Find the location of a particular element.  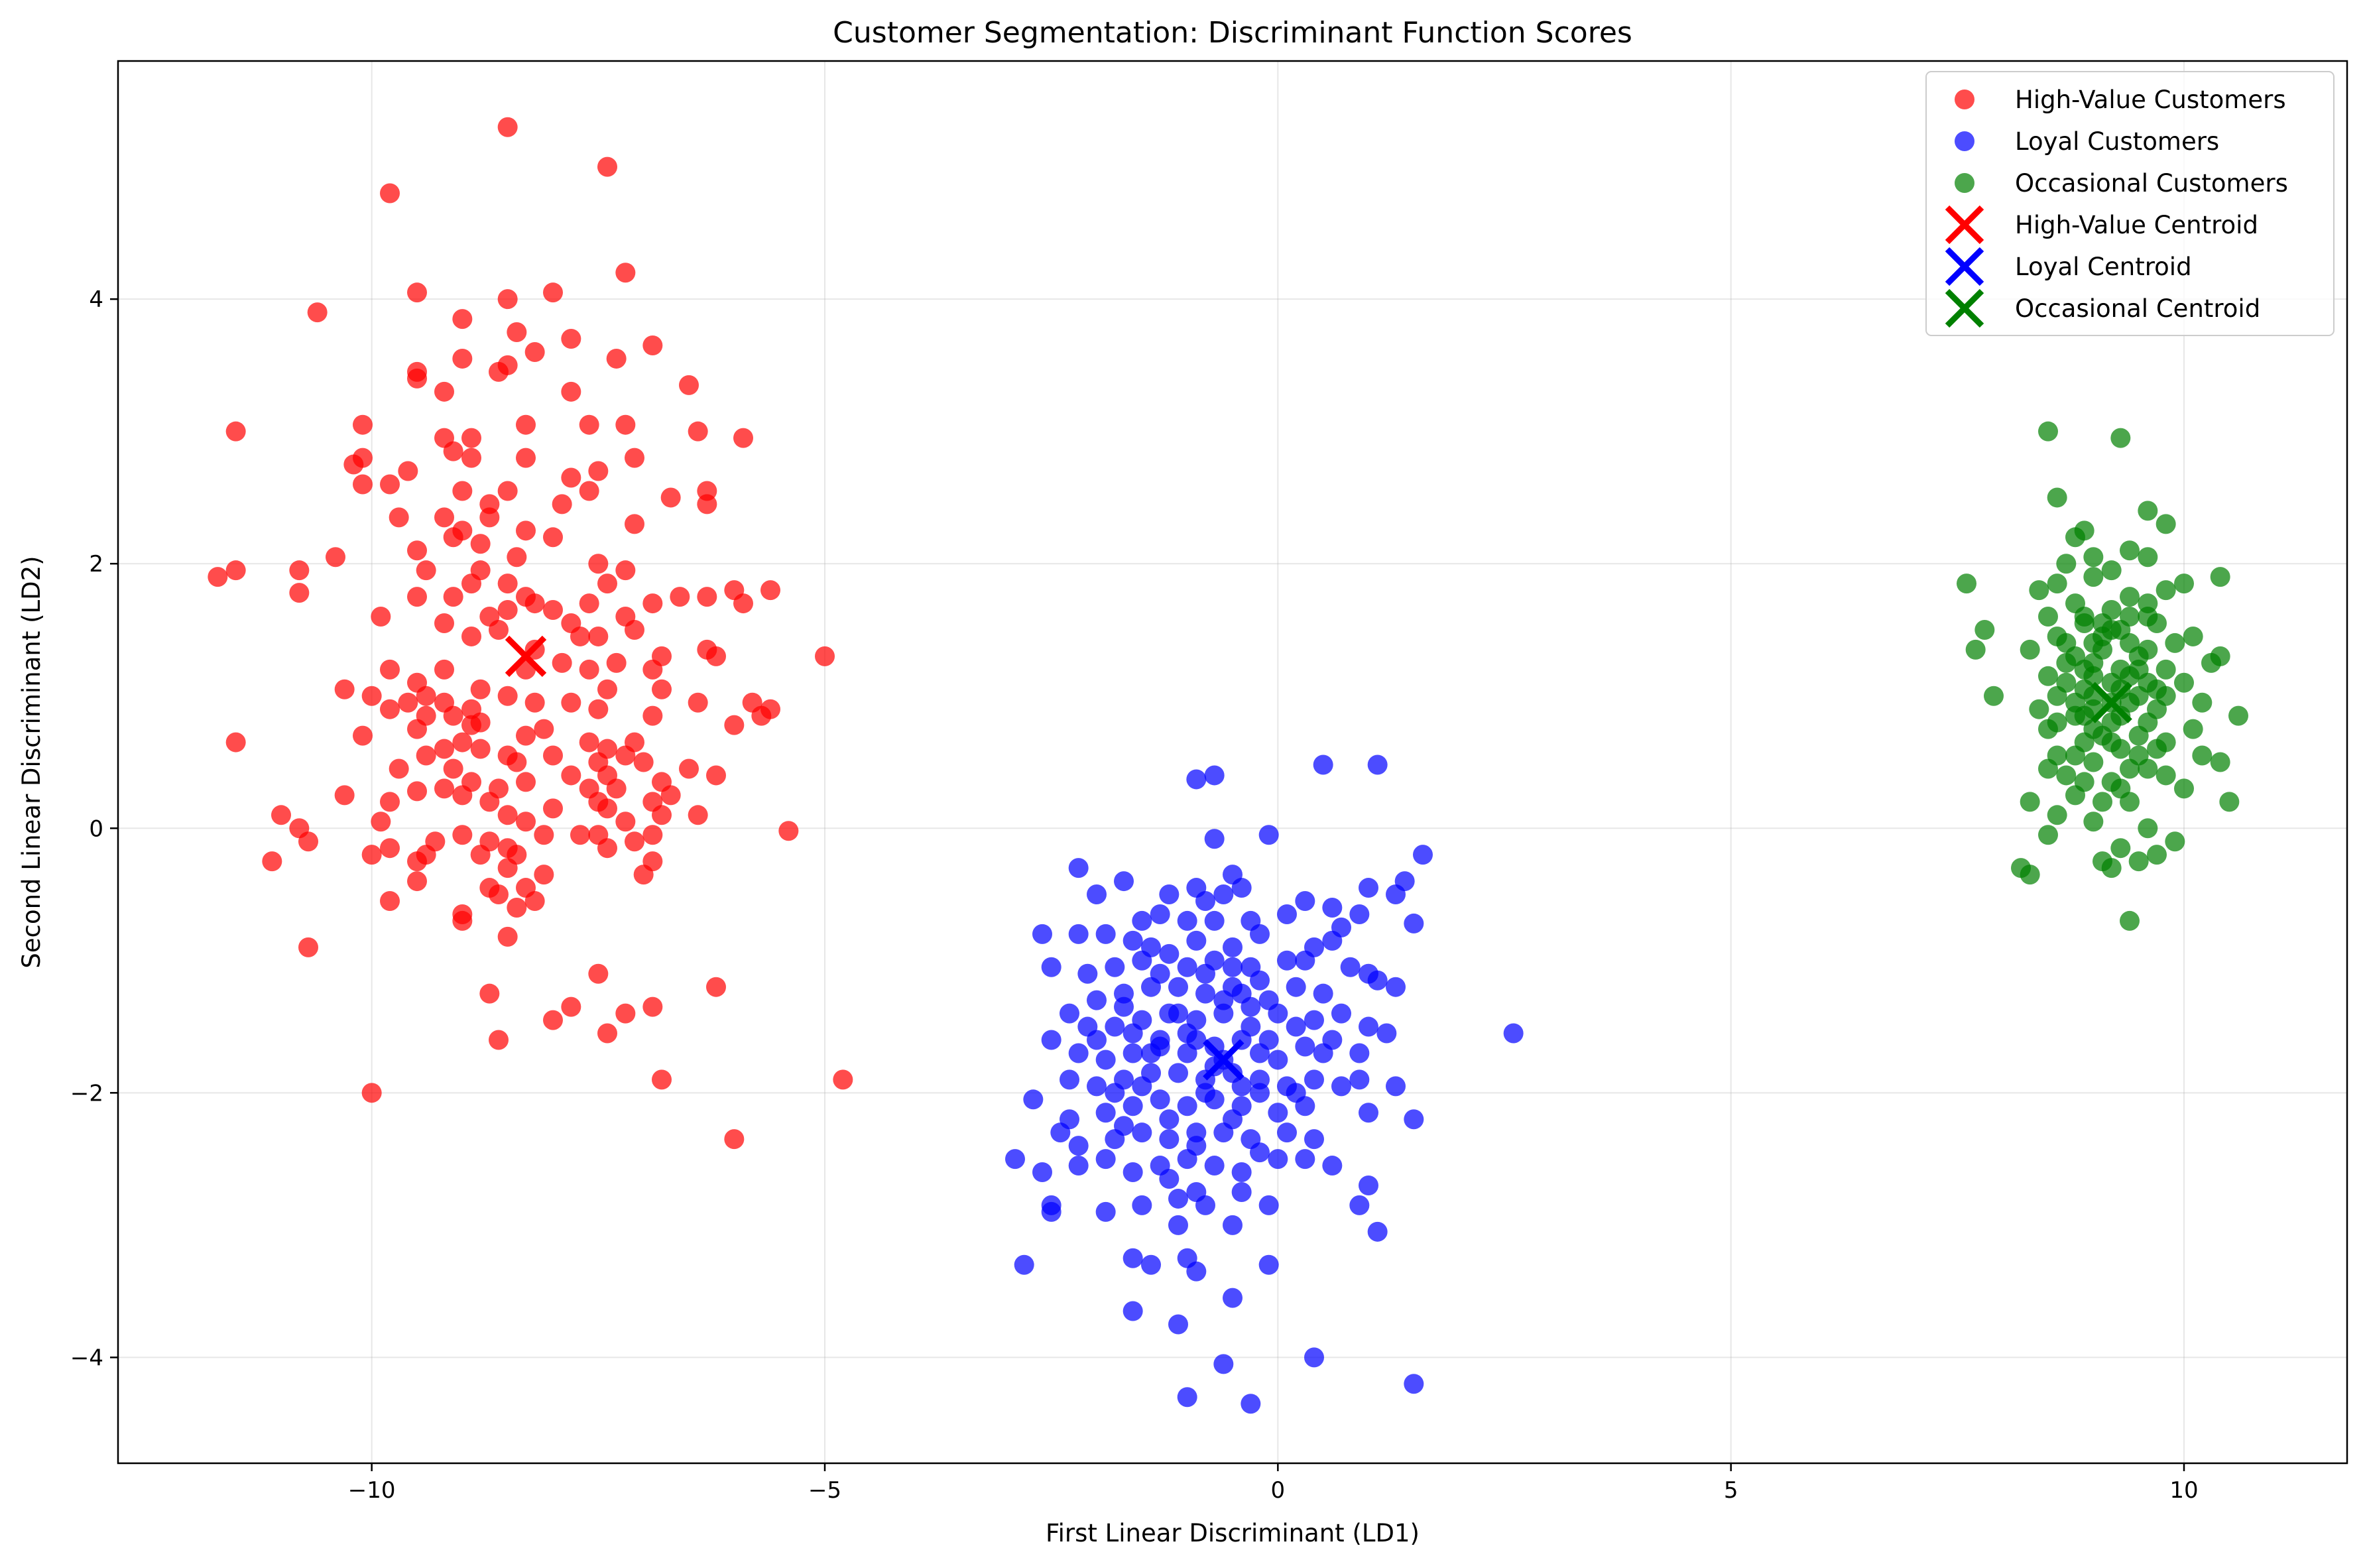

x-axis-label: First Linear Discriminant (LD1) is located at coordinates (1233, 1533).